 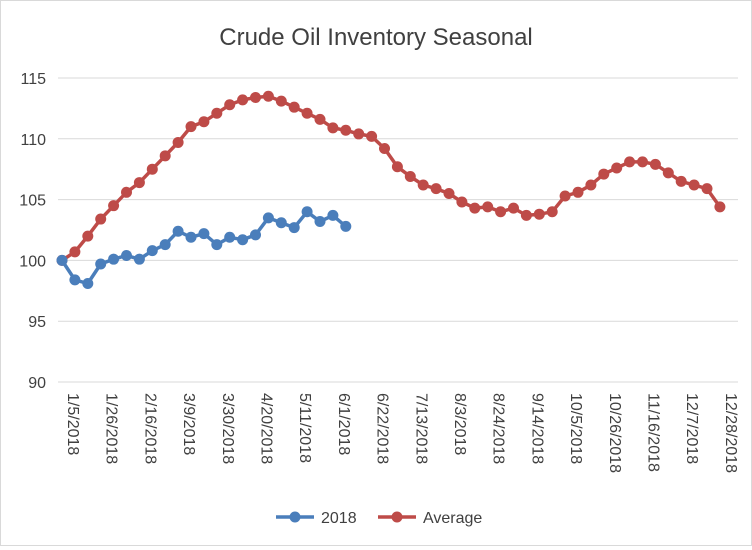 What do you see at coordinates (730, 433) in the screenshot?
I see `x-tick-label: 12/28/2018` at bounding box center [730, 433].